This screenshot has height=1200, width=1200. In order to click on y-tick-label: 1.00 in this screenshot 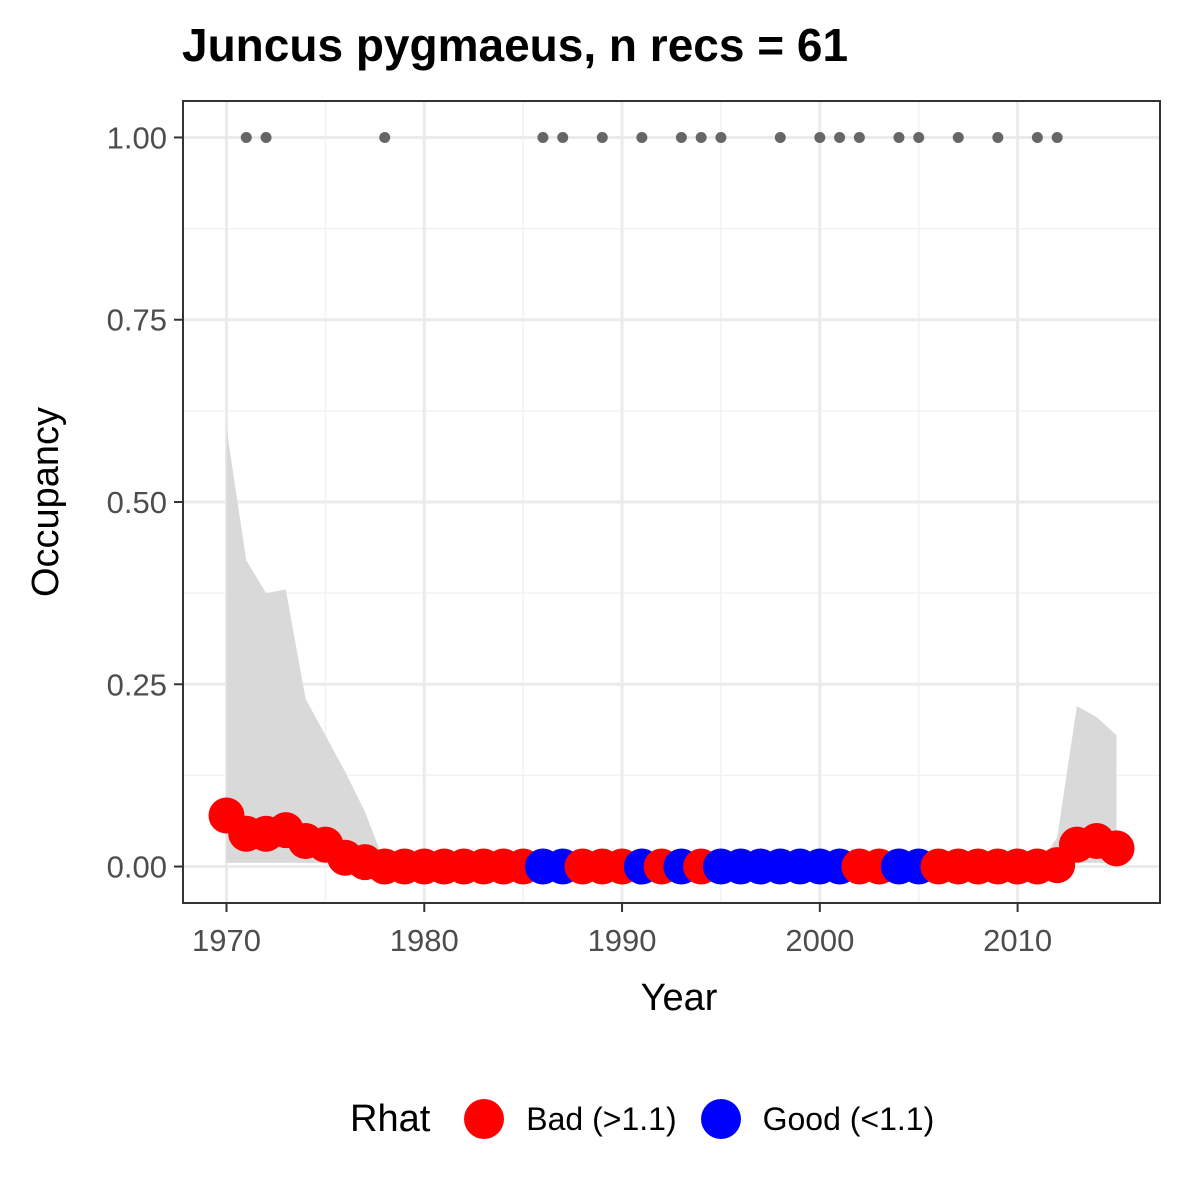, I will do `click(137, 137)`.